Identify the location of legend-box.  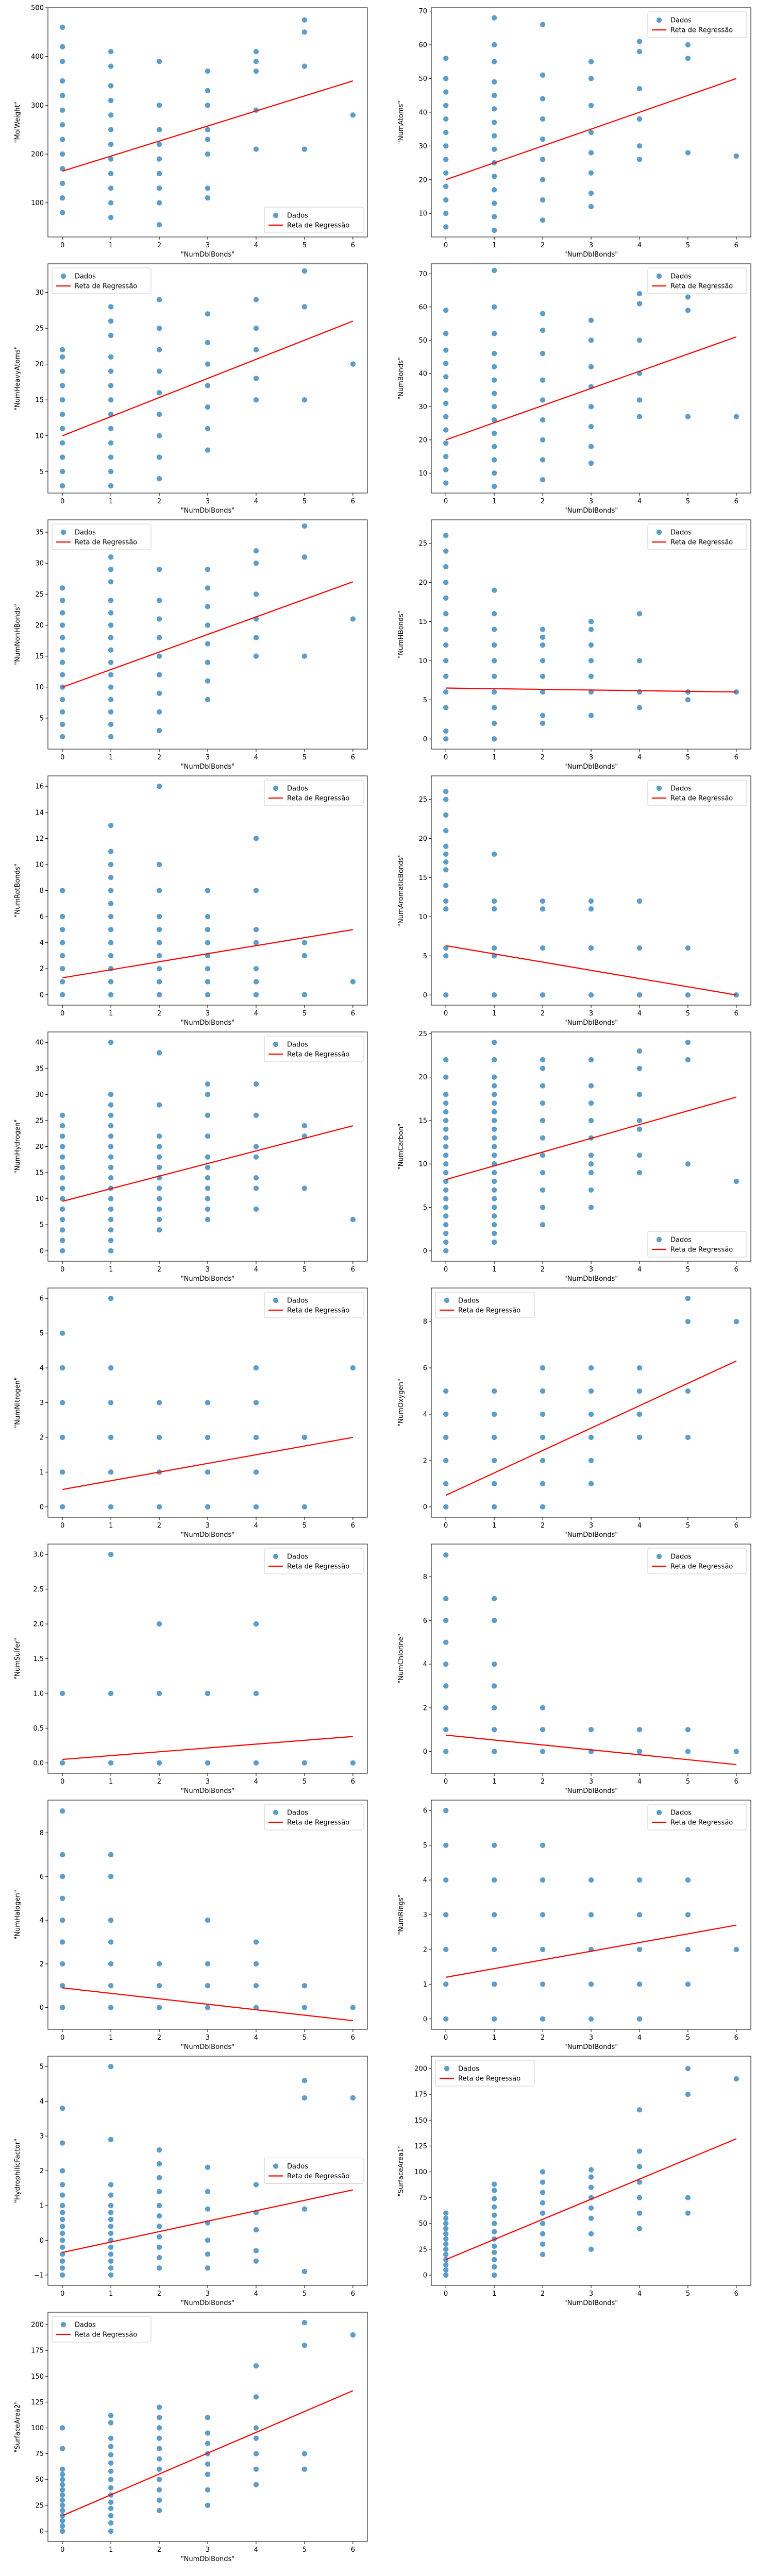
(697, 280).